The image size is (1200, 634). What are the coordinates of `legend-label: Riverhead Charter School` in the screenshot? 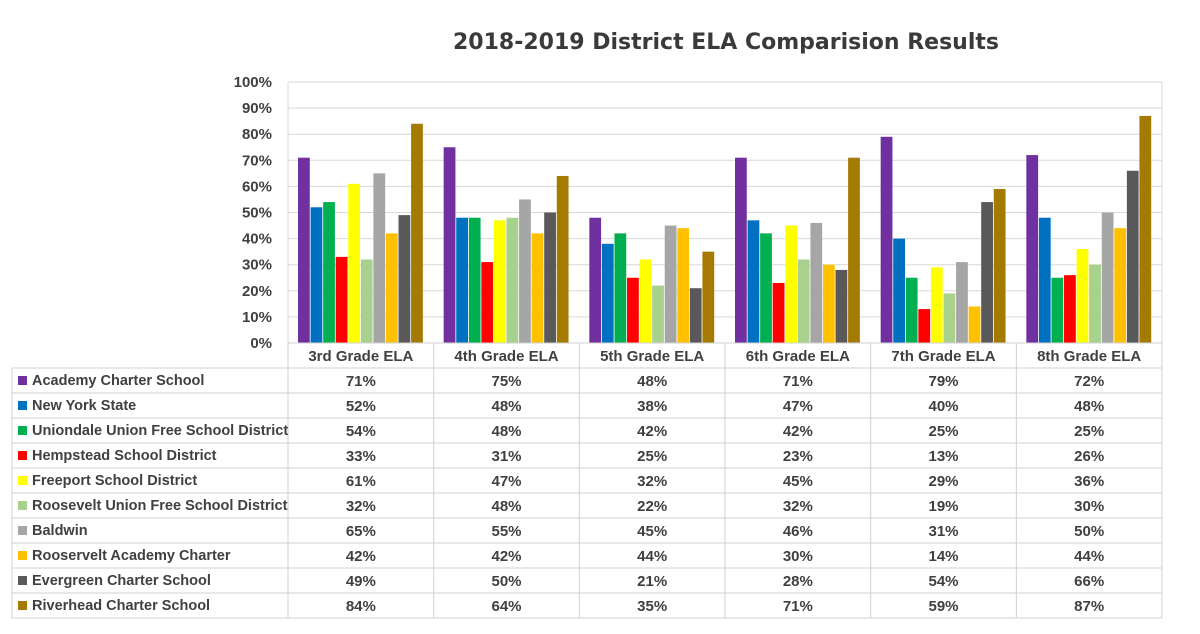 It's located at (121, 606).